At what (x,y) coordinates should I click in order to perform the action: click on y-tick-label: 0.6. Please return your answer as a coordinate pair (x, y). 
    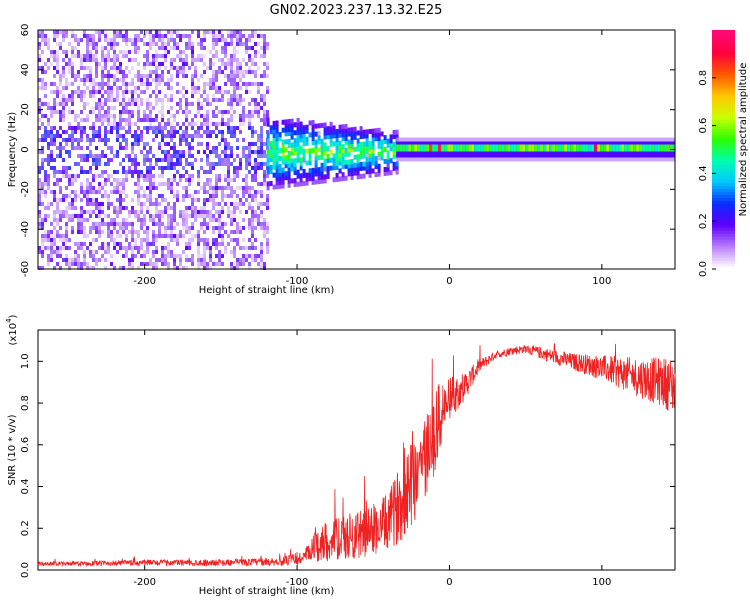
    Looking at the image, I should click on (25, 445).